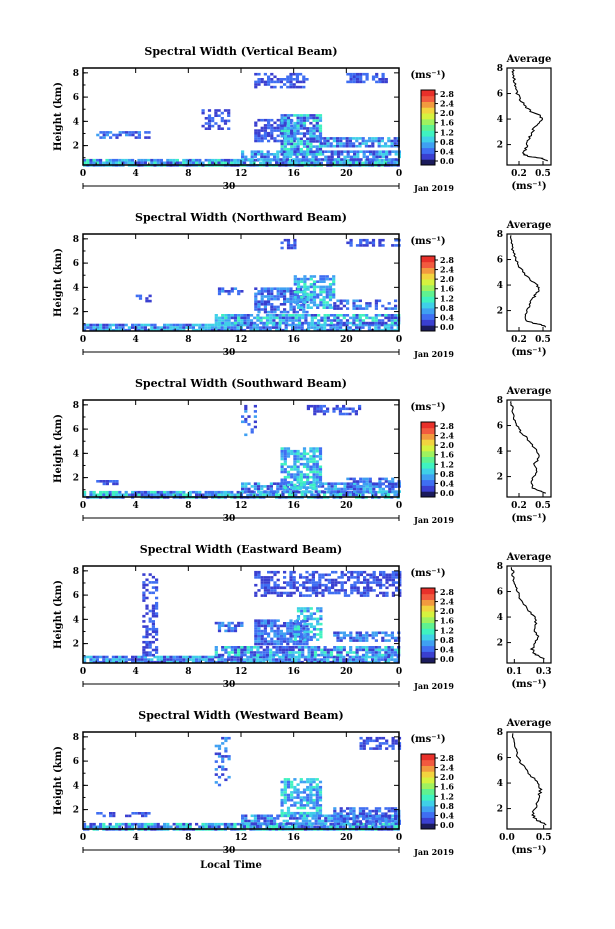 Image resolution: width=615 pixels, height=929 pixels. Describe the element at coordinates (229, 353) in the screenshot. I see `date-label: 30` at that location.